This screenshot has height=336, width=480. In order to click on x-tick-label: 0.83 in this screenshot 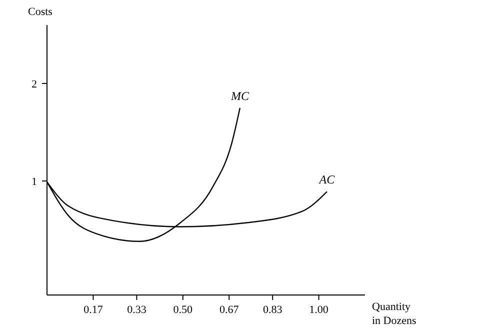, I will do `click(272, 310)`.